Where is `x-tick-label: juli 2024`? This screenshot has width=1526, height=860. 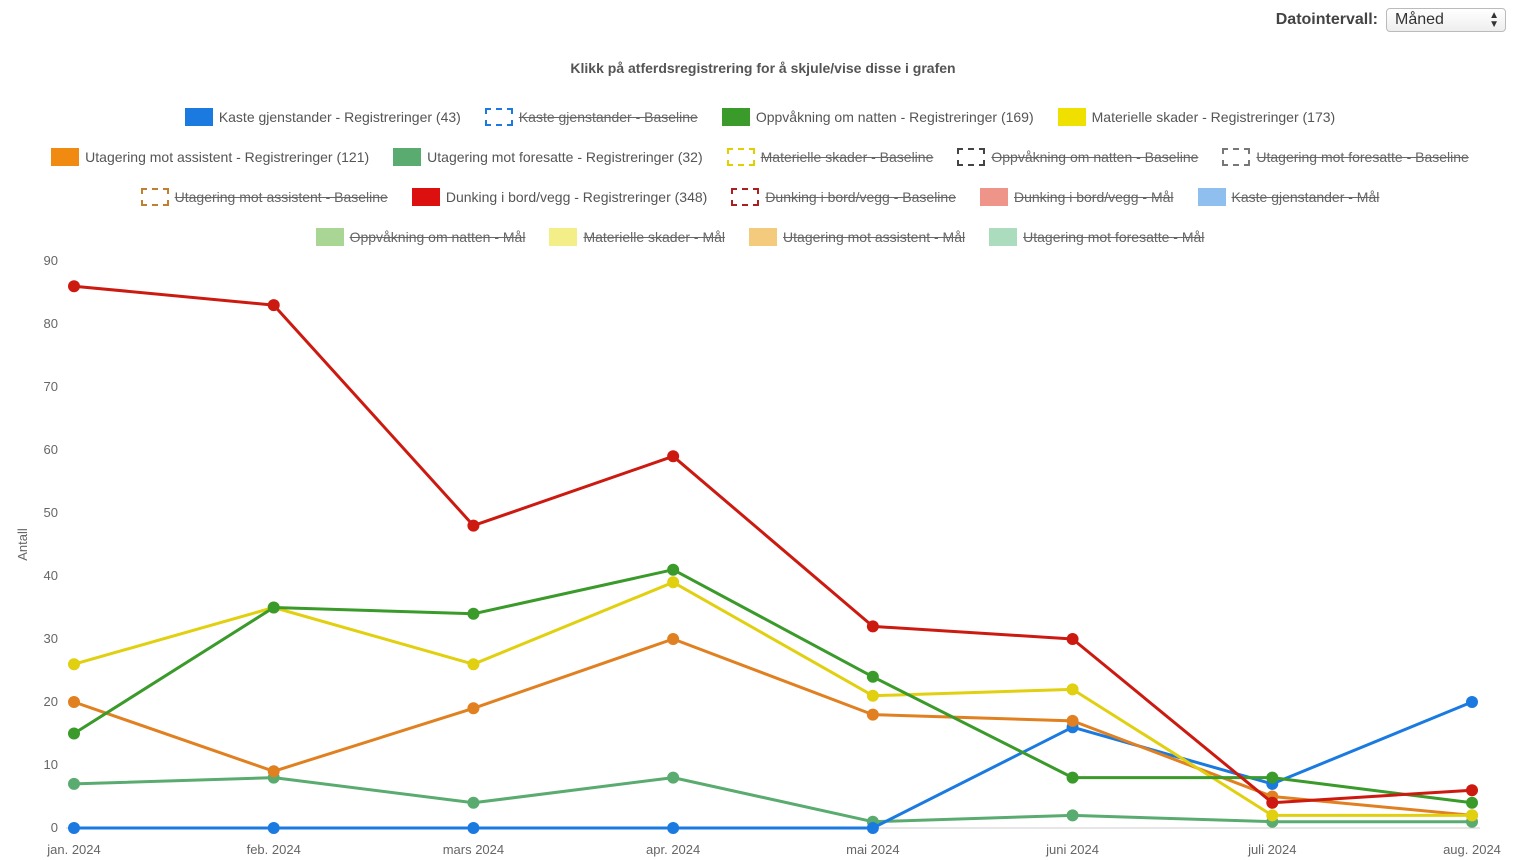 x-tick-label: juli 2024 is located at coordinates (1271, 849).